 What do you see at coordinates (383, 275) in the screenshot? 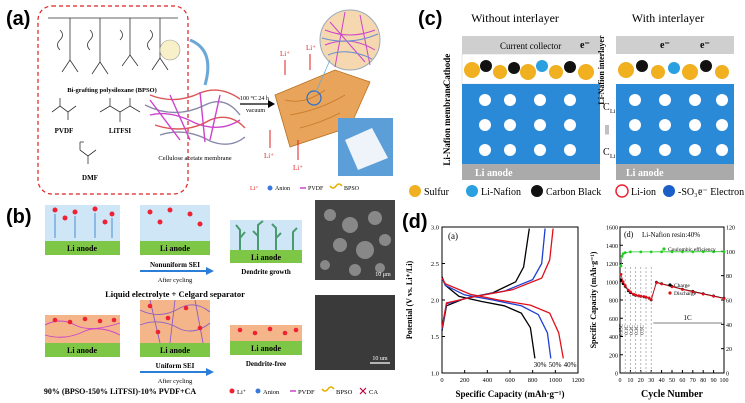
I see `sem-top-scale: 10 μm` at bounding box center [383, 275].